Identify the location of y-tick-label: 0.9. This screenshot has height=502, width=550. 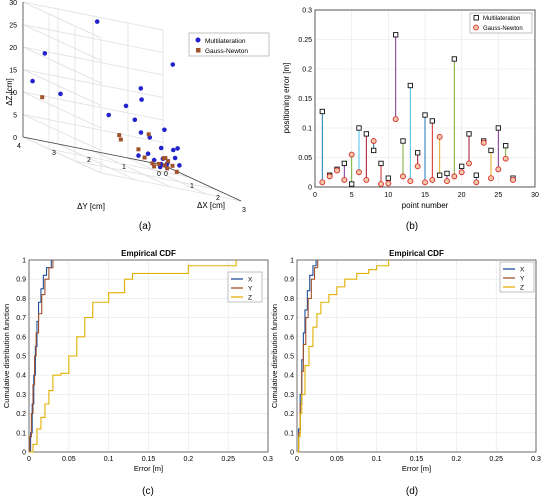
(21, 280).